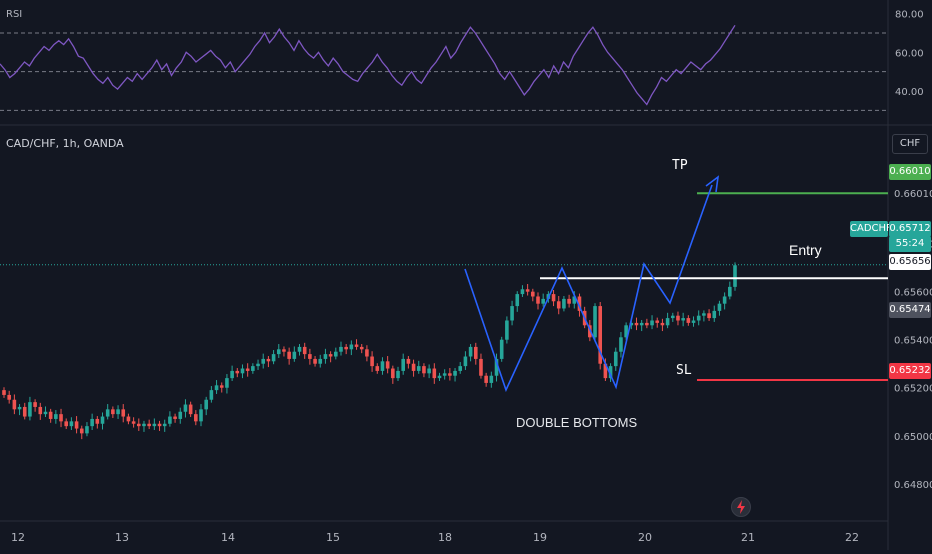 The image size is (932, 554). Describe the element at coordinates (540, 537) in the screenshot. I see `time-tick-label: 19` at that location.